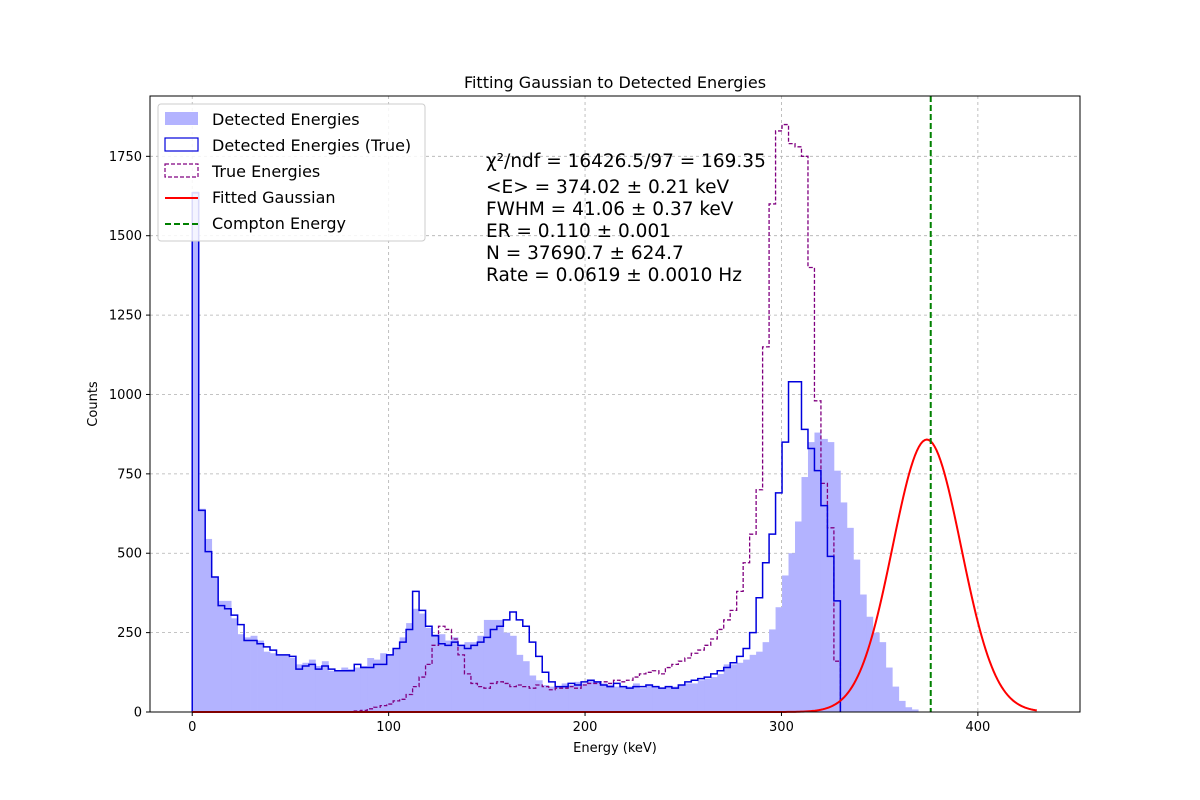 The width and height of the screenshot is (1200, 800). Describe the element at coordinates (279, 223) in the screenshot. I see `legend-label-compton: Compton Energy` at that location.